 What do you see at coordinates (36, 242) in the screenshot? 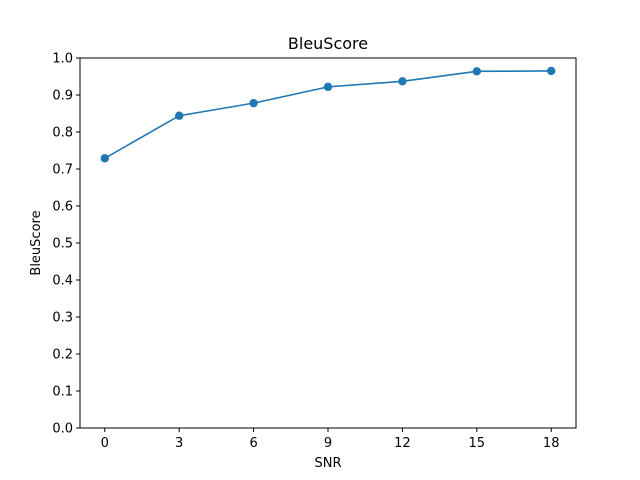
I see `y-axis-label: BleuScore` at bounding box center [36, 242].